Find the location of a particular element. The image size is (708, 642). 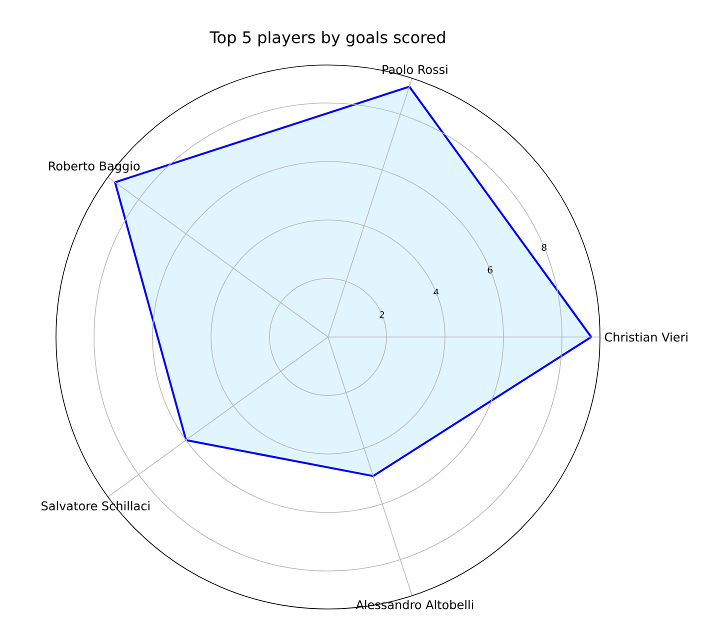

spoke-label: Christian Vieri is located at coordinates (646, 337).